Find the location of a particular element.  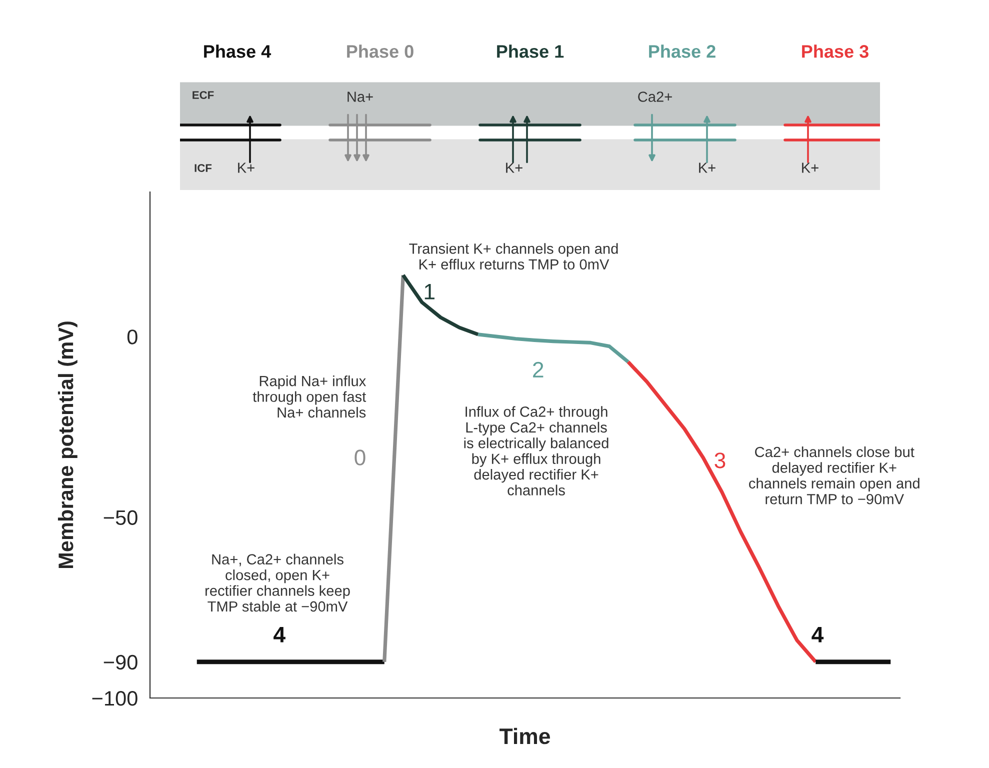

text: ICF is located at coordinates (203, 168).